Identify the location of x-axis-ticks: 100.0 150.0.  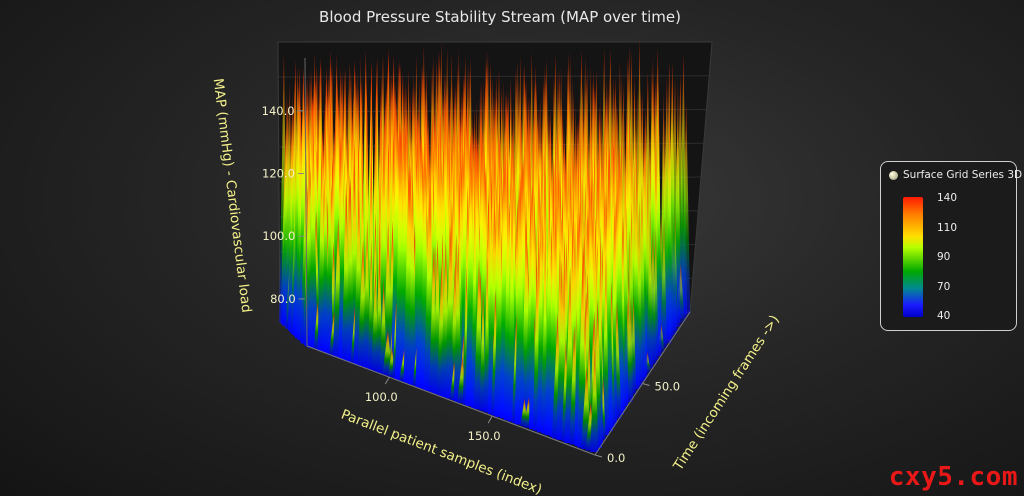
(433, 409).